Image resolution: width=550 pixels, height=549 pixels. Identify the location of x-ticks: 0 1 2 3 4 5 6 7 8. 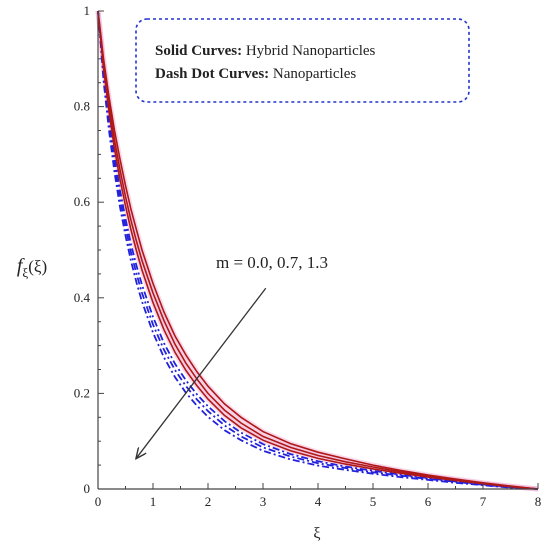
(318, 496).